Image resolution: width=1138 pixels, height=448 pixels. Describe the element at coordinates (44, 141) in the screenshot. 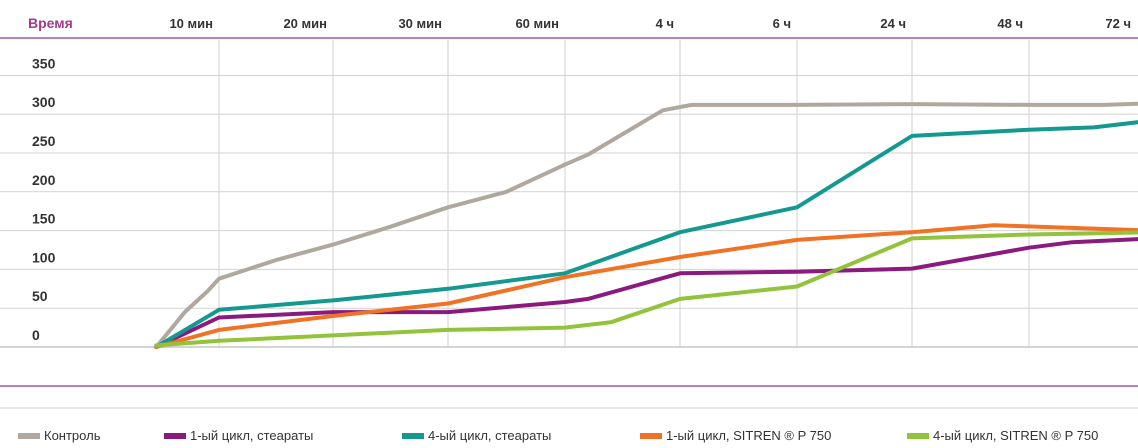

I see `y-tick-label: 250` at that location.